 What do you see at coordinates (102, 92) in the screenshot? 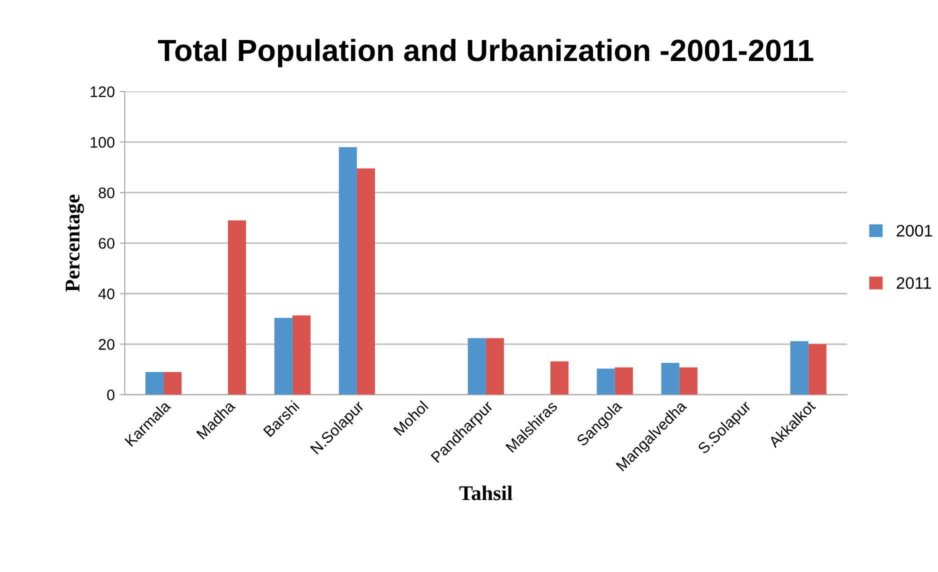
I see `y-tick-label: 120` at bounding box center [102, 92].